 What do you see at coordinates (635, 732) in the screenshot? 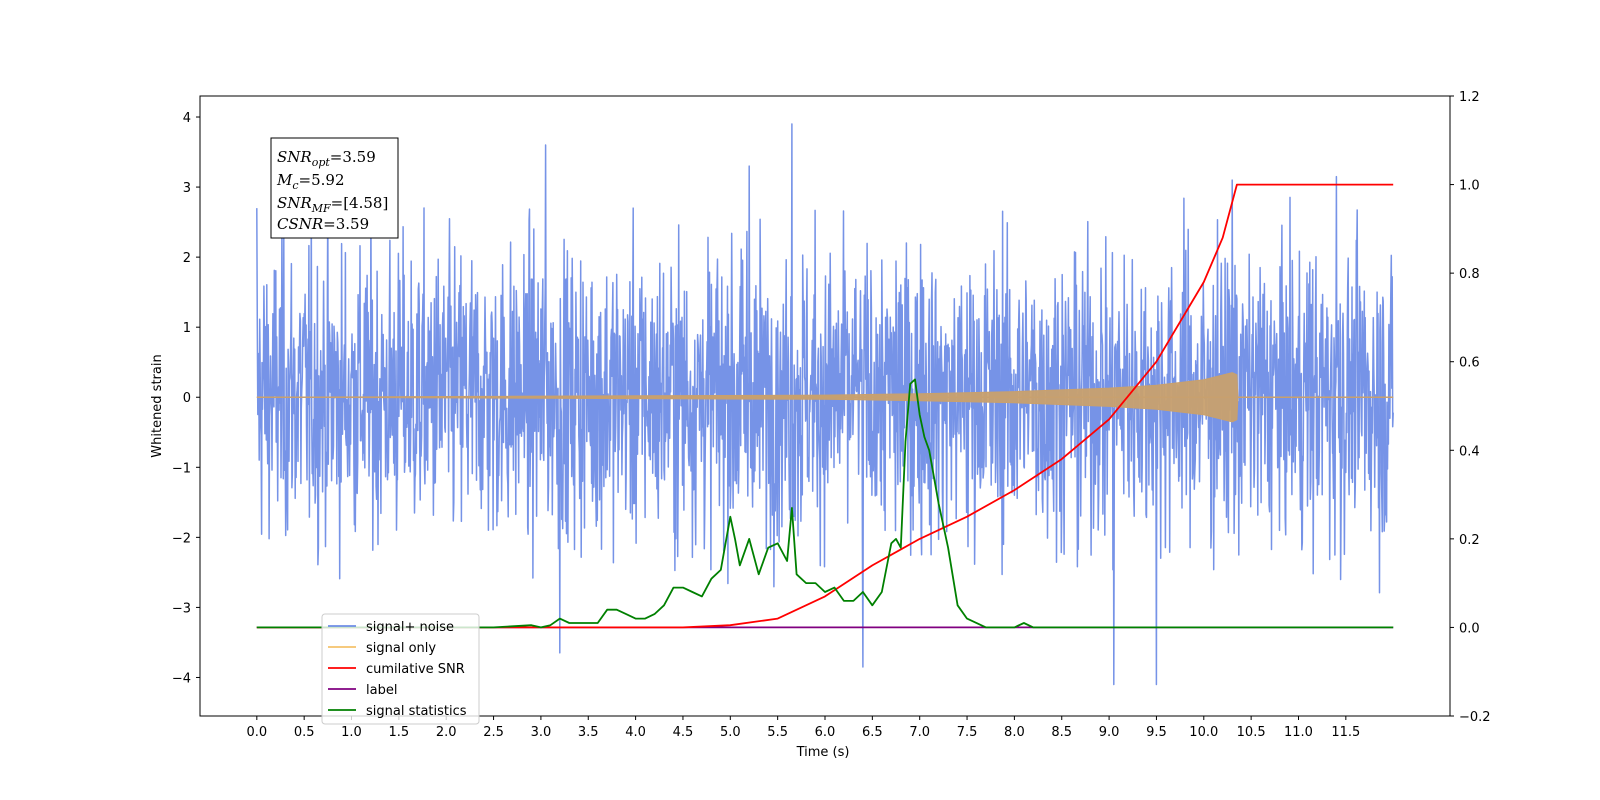
I see `x-tick-label: 4.0` at bounding box center [635, 732].